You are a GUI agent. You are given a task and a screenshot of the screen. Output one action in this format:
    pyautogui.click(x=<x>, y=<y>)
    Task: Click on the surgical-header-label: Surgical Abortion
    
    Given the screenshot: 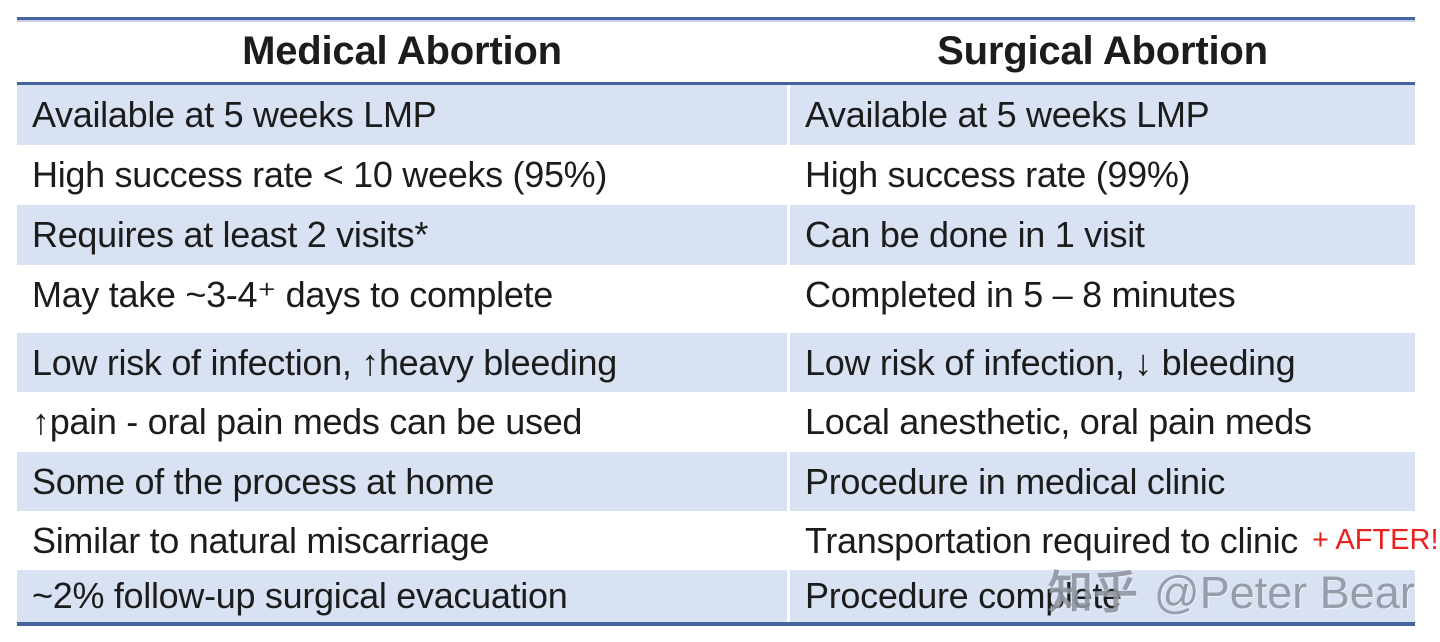 What is the action you would take?
    pyautogui.click(x=1102, y=50)
    